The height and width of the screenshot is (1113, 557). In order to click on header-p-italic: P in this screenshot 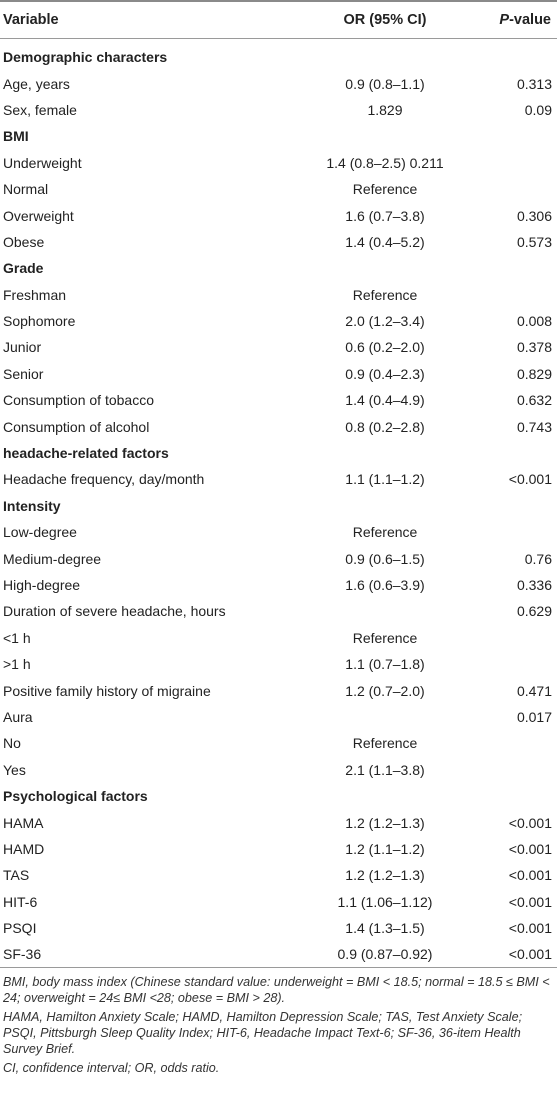, I will do `click(504, 19)`.